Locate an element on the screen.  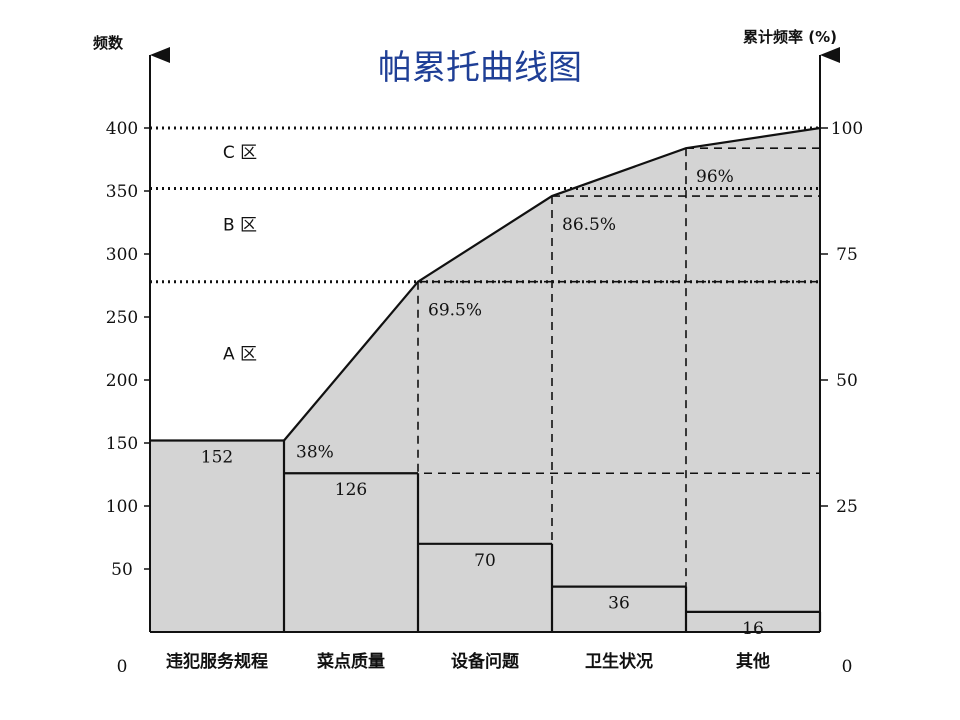
right-tick-label: 25 is located at coordinates (847, 507).